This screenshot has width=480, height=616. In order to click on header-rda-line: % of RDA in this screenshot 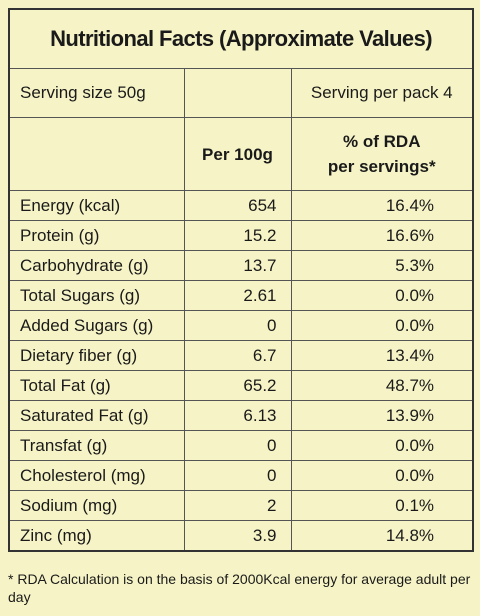, I will do `click(382, 141)`.